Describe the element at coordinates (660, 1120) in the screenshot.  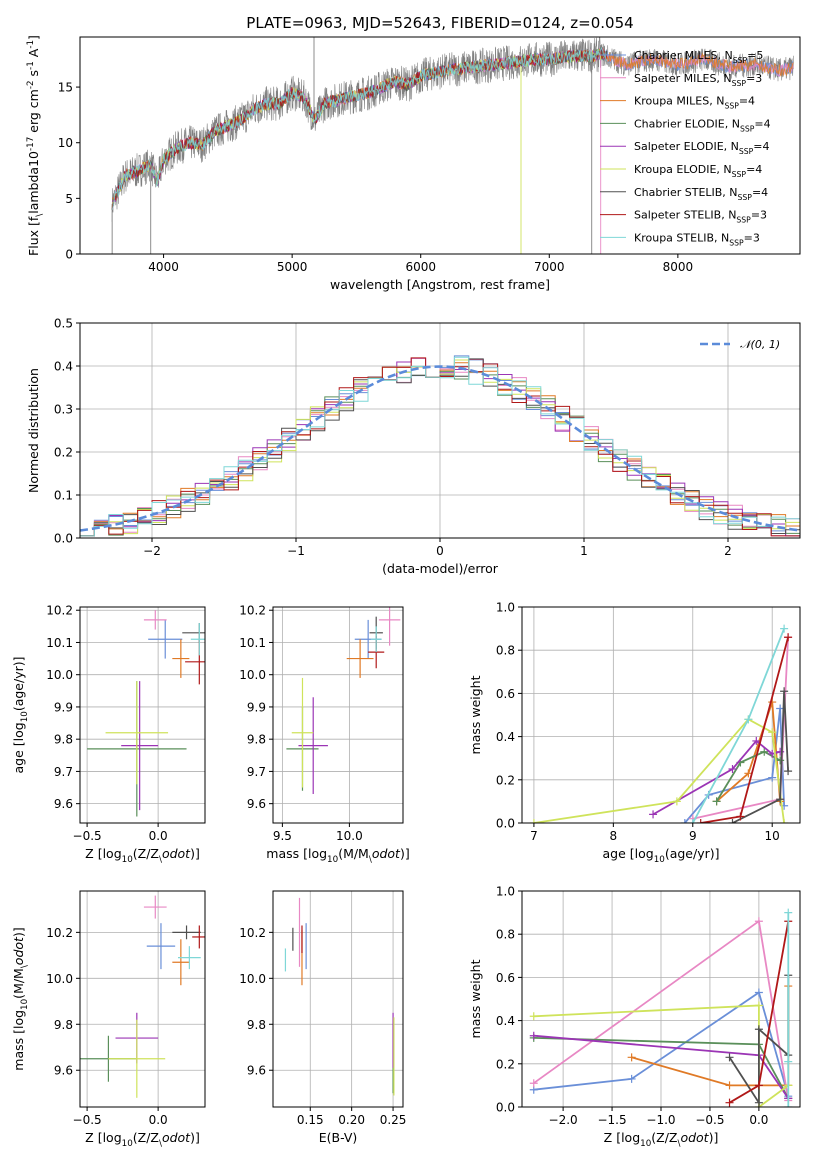
I see `x-tick-label: −1.0` at that location.